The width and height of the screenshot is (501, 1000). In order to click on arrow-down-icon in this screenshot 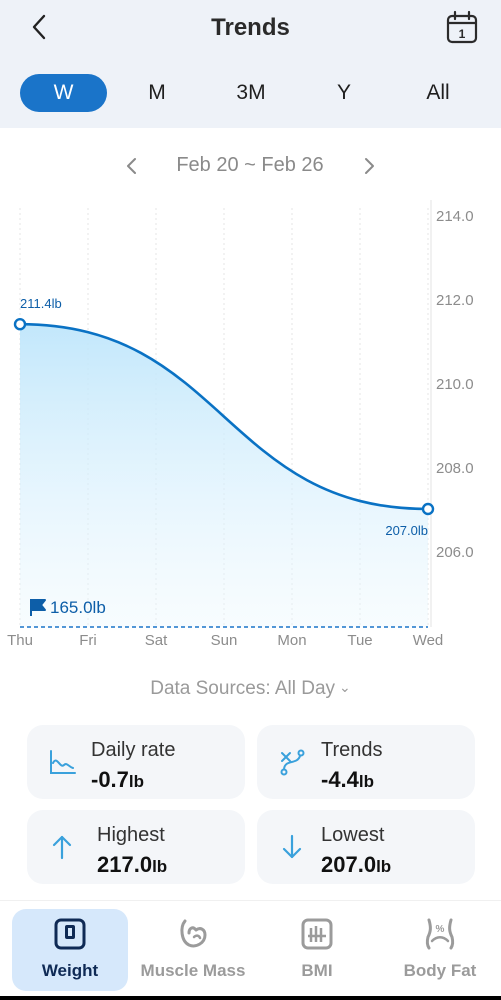, I will do `click(292, 846)`.